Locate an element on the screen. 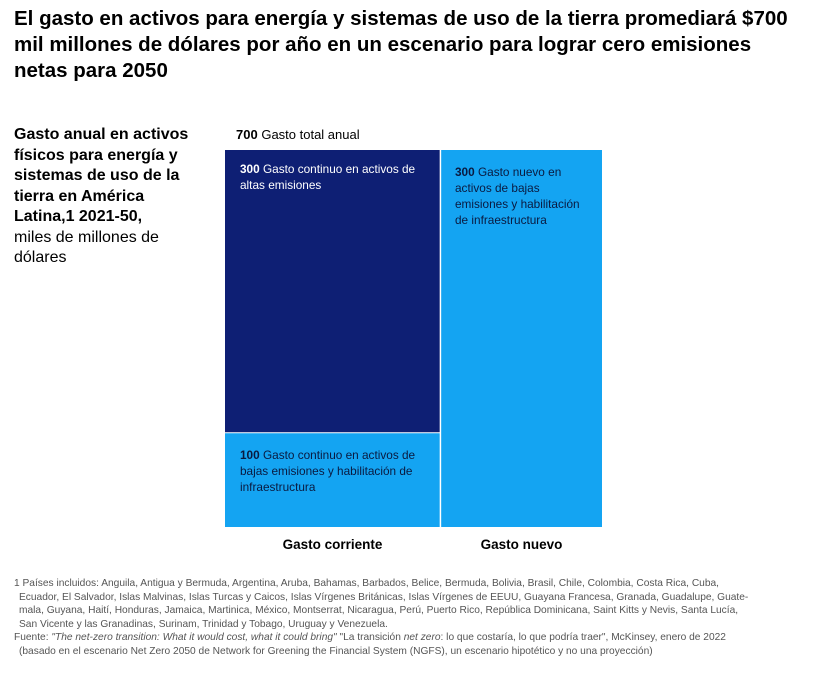 The width and height of the screenshot is (823, 676). source-text: "La transición is located at coordinates (370, 638).